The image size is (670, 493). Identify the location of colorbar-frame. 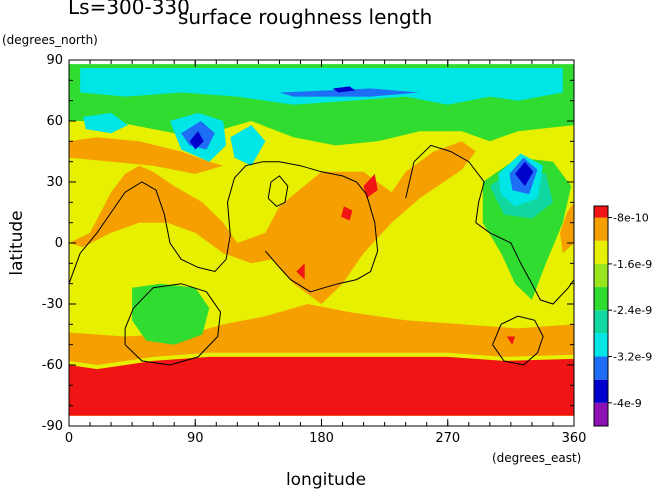
(601, 316).